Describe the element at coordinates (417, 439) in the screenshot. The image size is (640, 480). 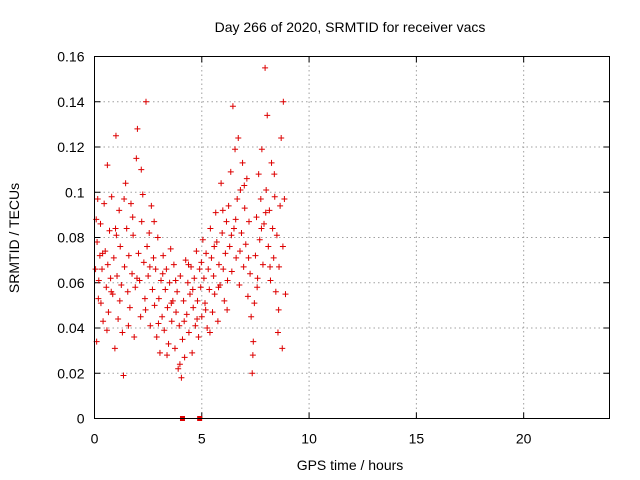
I see `x-tick-label: 15` at that location.